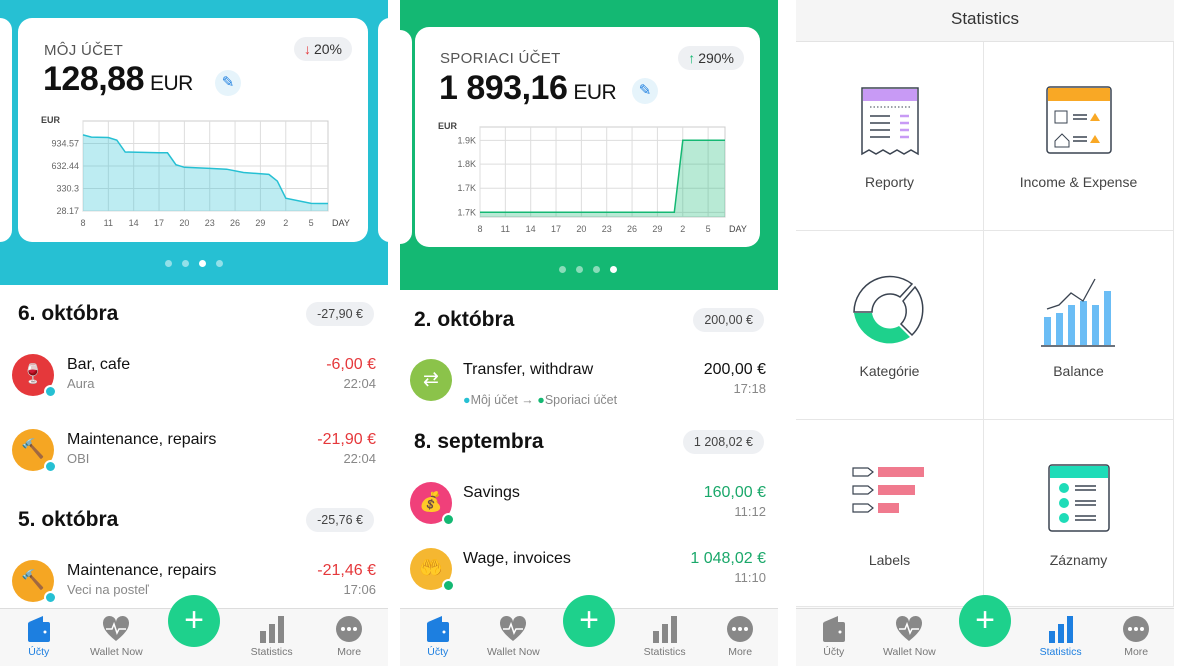 This screenshot has width=1200, height=666. I want to click on transaction-row: 🤲 Wage, invoices 1 048,02 € 11:10, so click(589, 578).